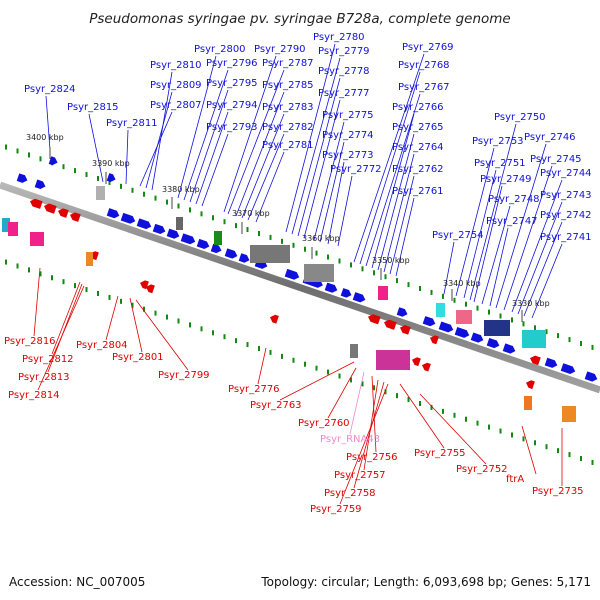  What do you see at coordinates (348, 115) in the screenshot?
I see `forward-gene-label: Psyr_2775` at bounding box center [348, 115].